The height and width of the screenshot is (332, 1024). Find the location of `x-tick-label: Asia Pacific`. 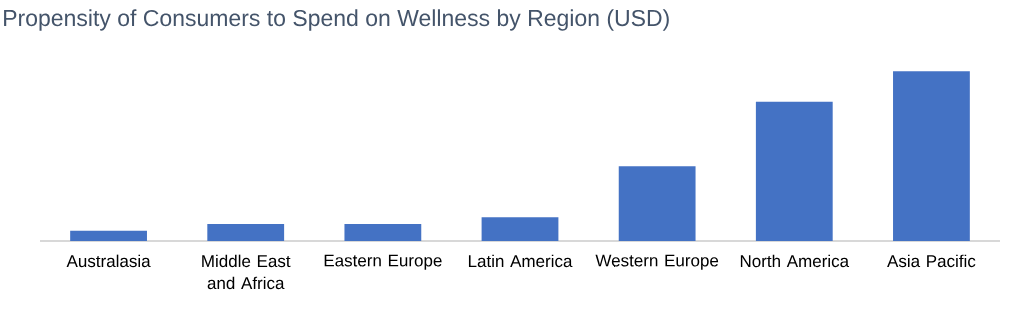

x-tick-label: Asia Pacific is located at coordinates (931, 261).